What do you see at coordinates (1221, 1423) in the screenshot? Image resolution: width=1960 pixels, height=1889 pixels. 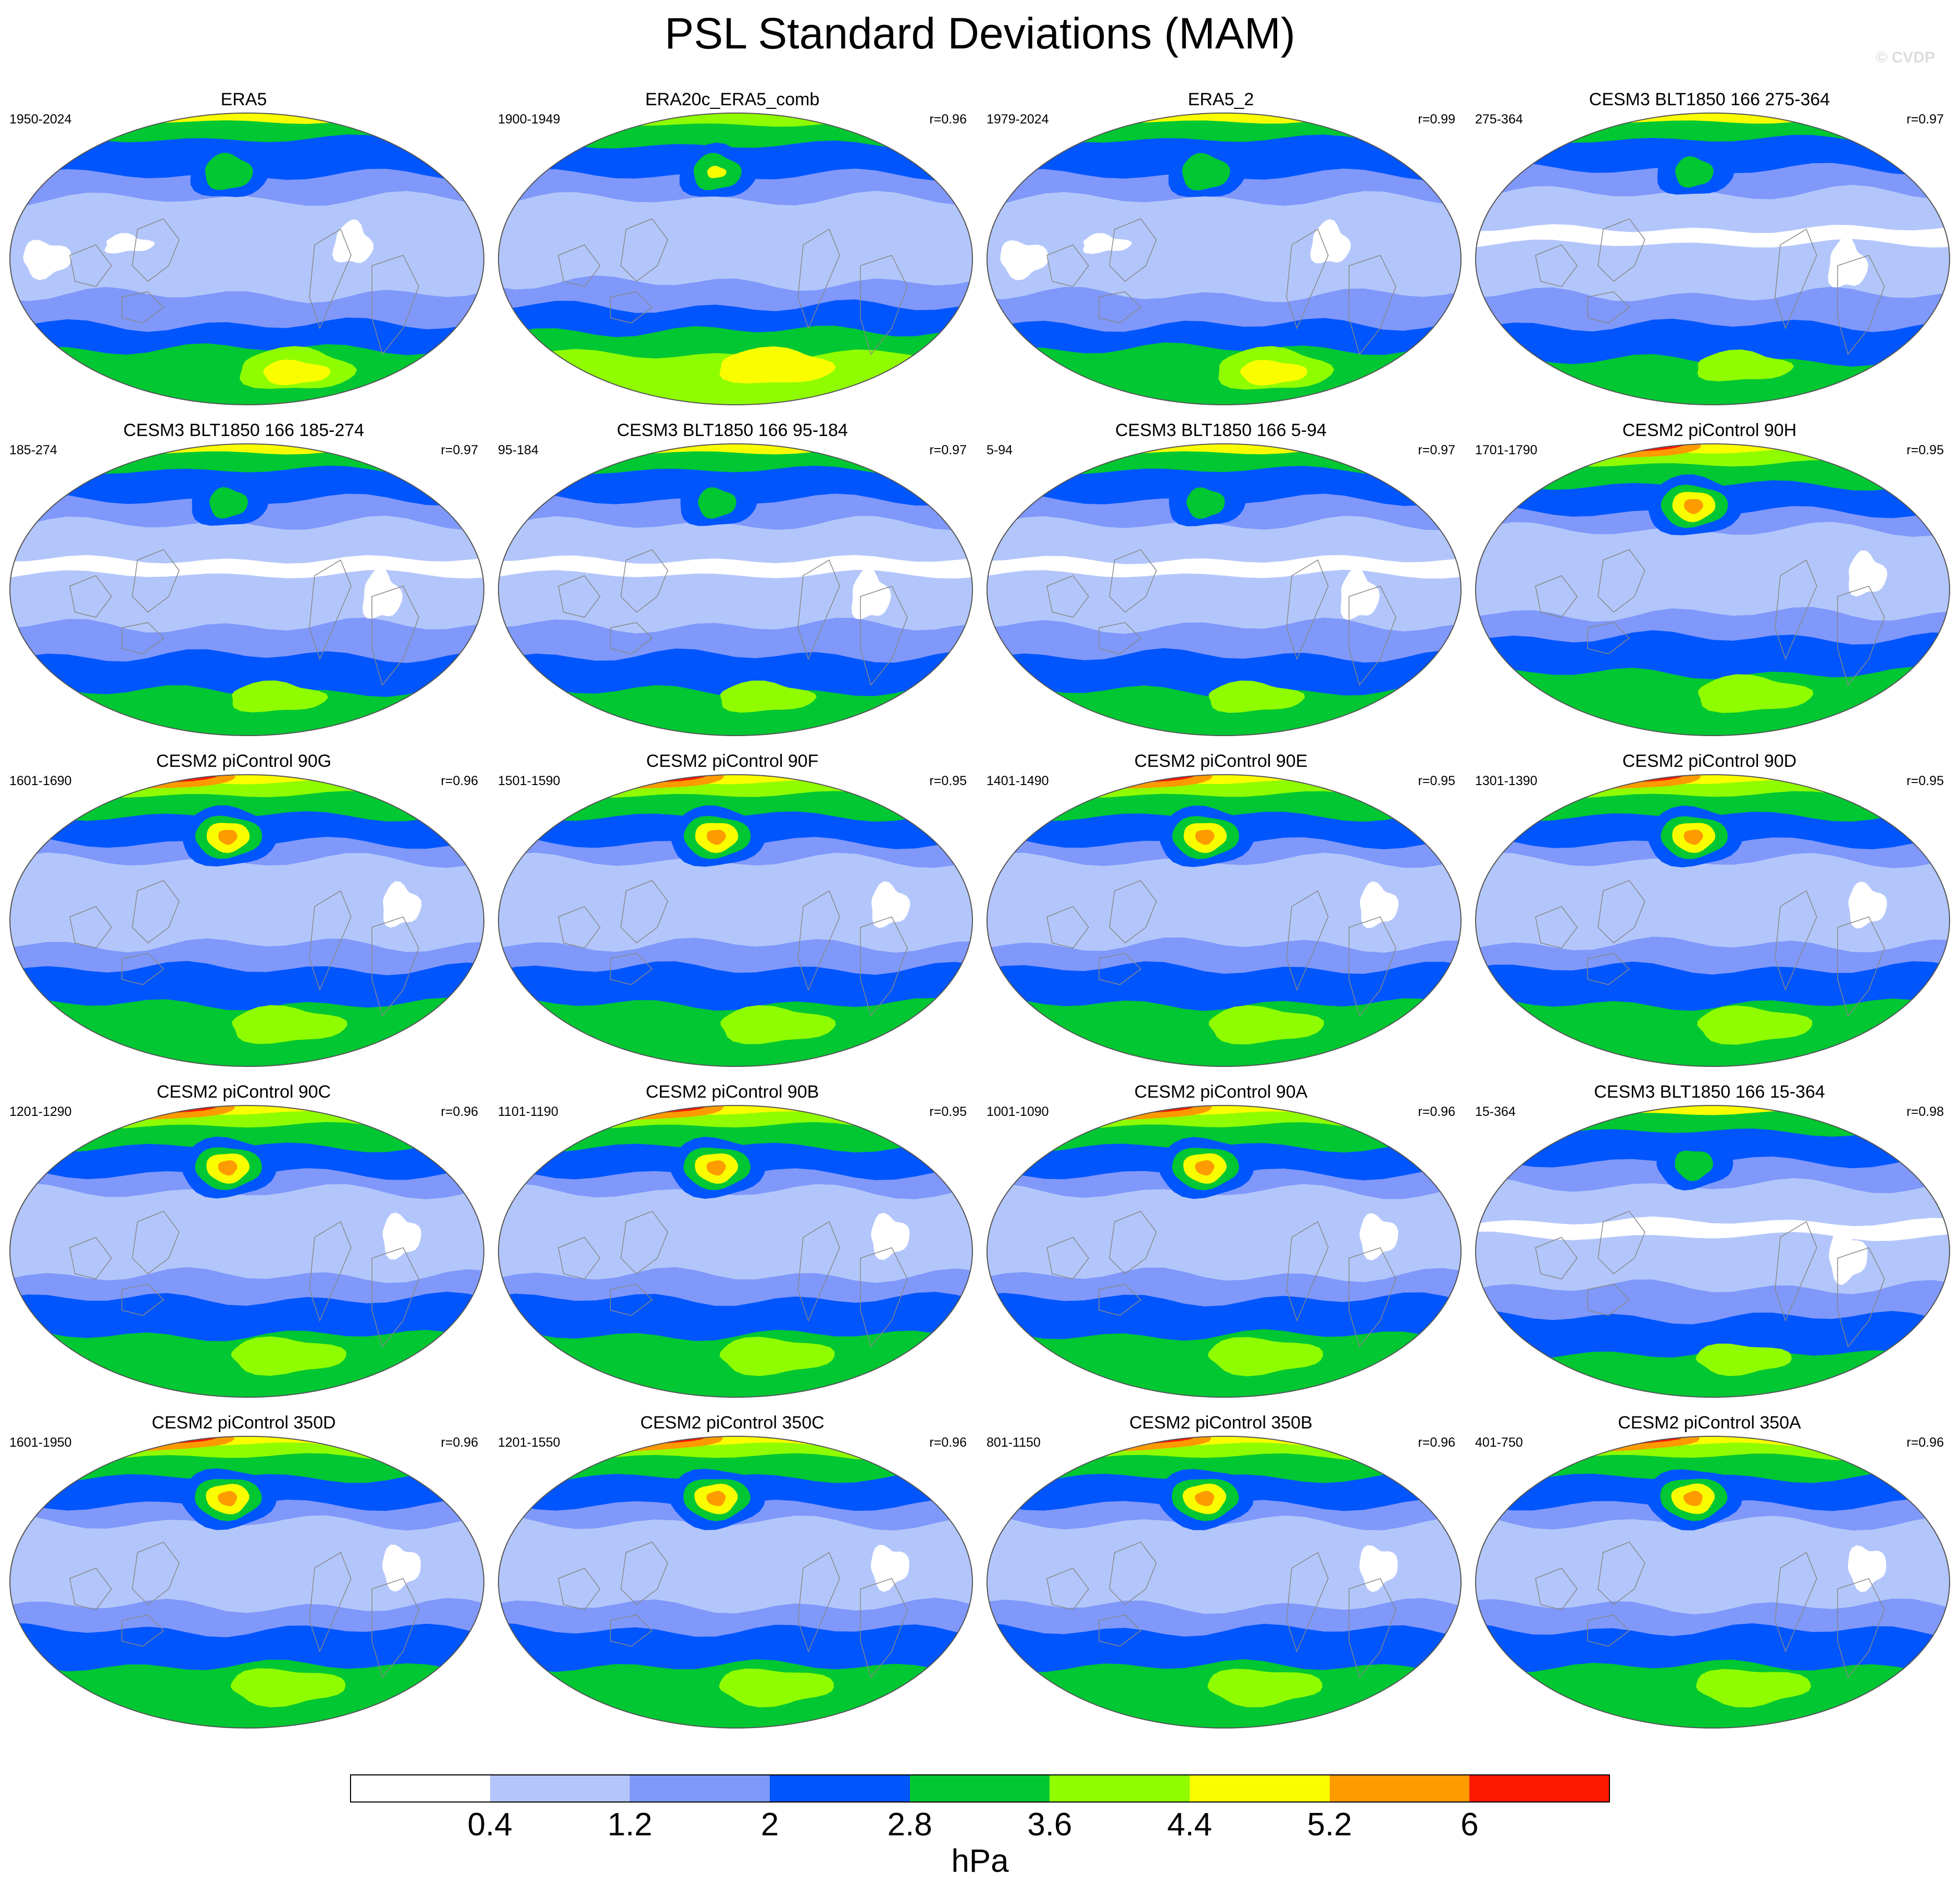 I see `panel-title: CESM2 piControl 350B` at bounding box center [1221, 1423].